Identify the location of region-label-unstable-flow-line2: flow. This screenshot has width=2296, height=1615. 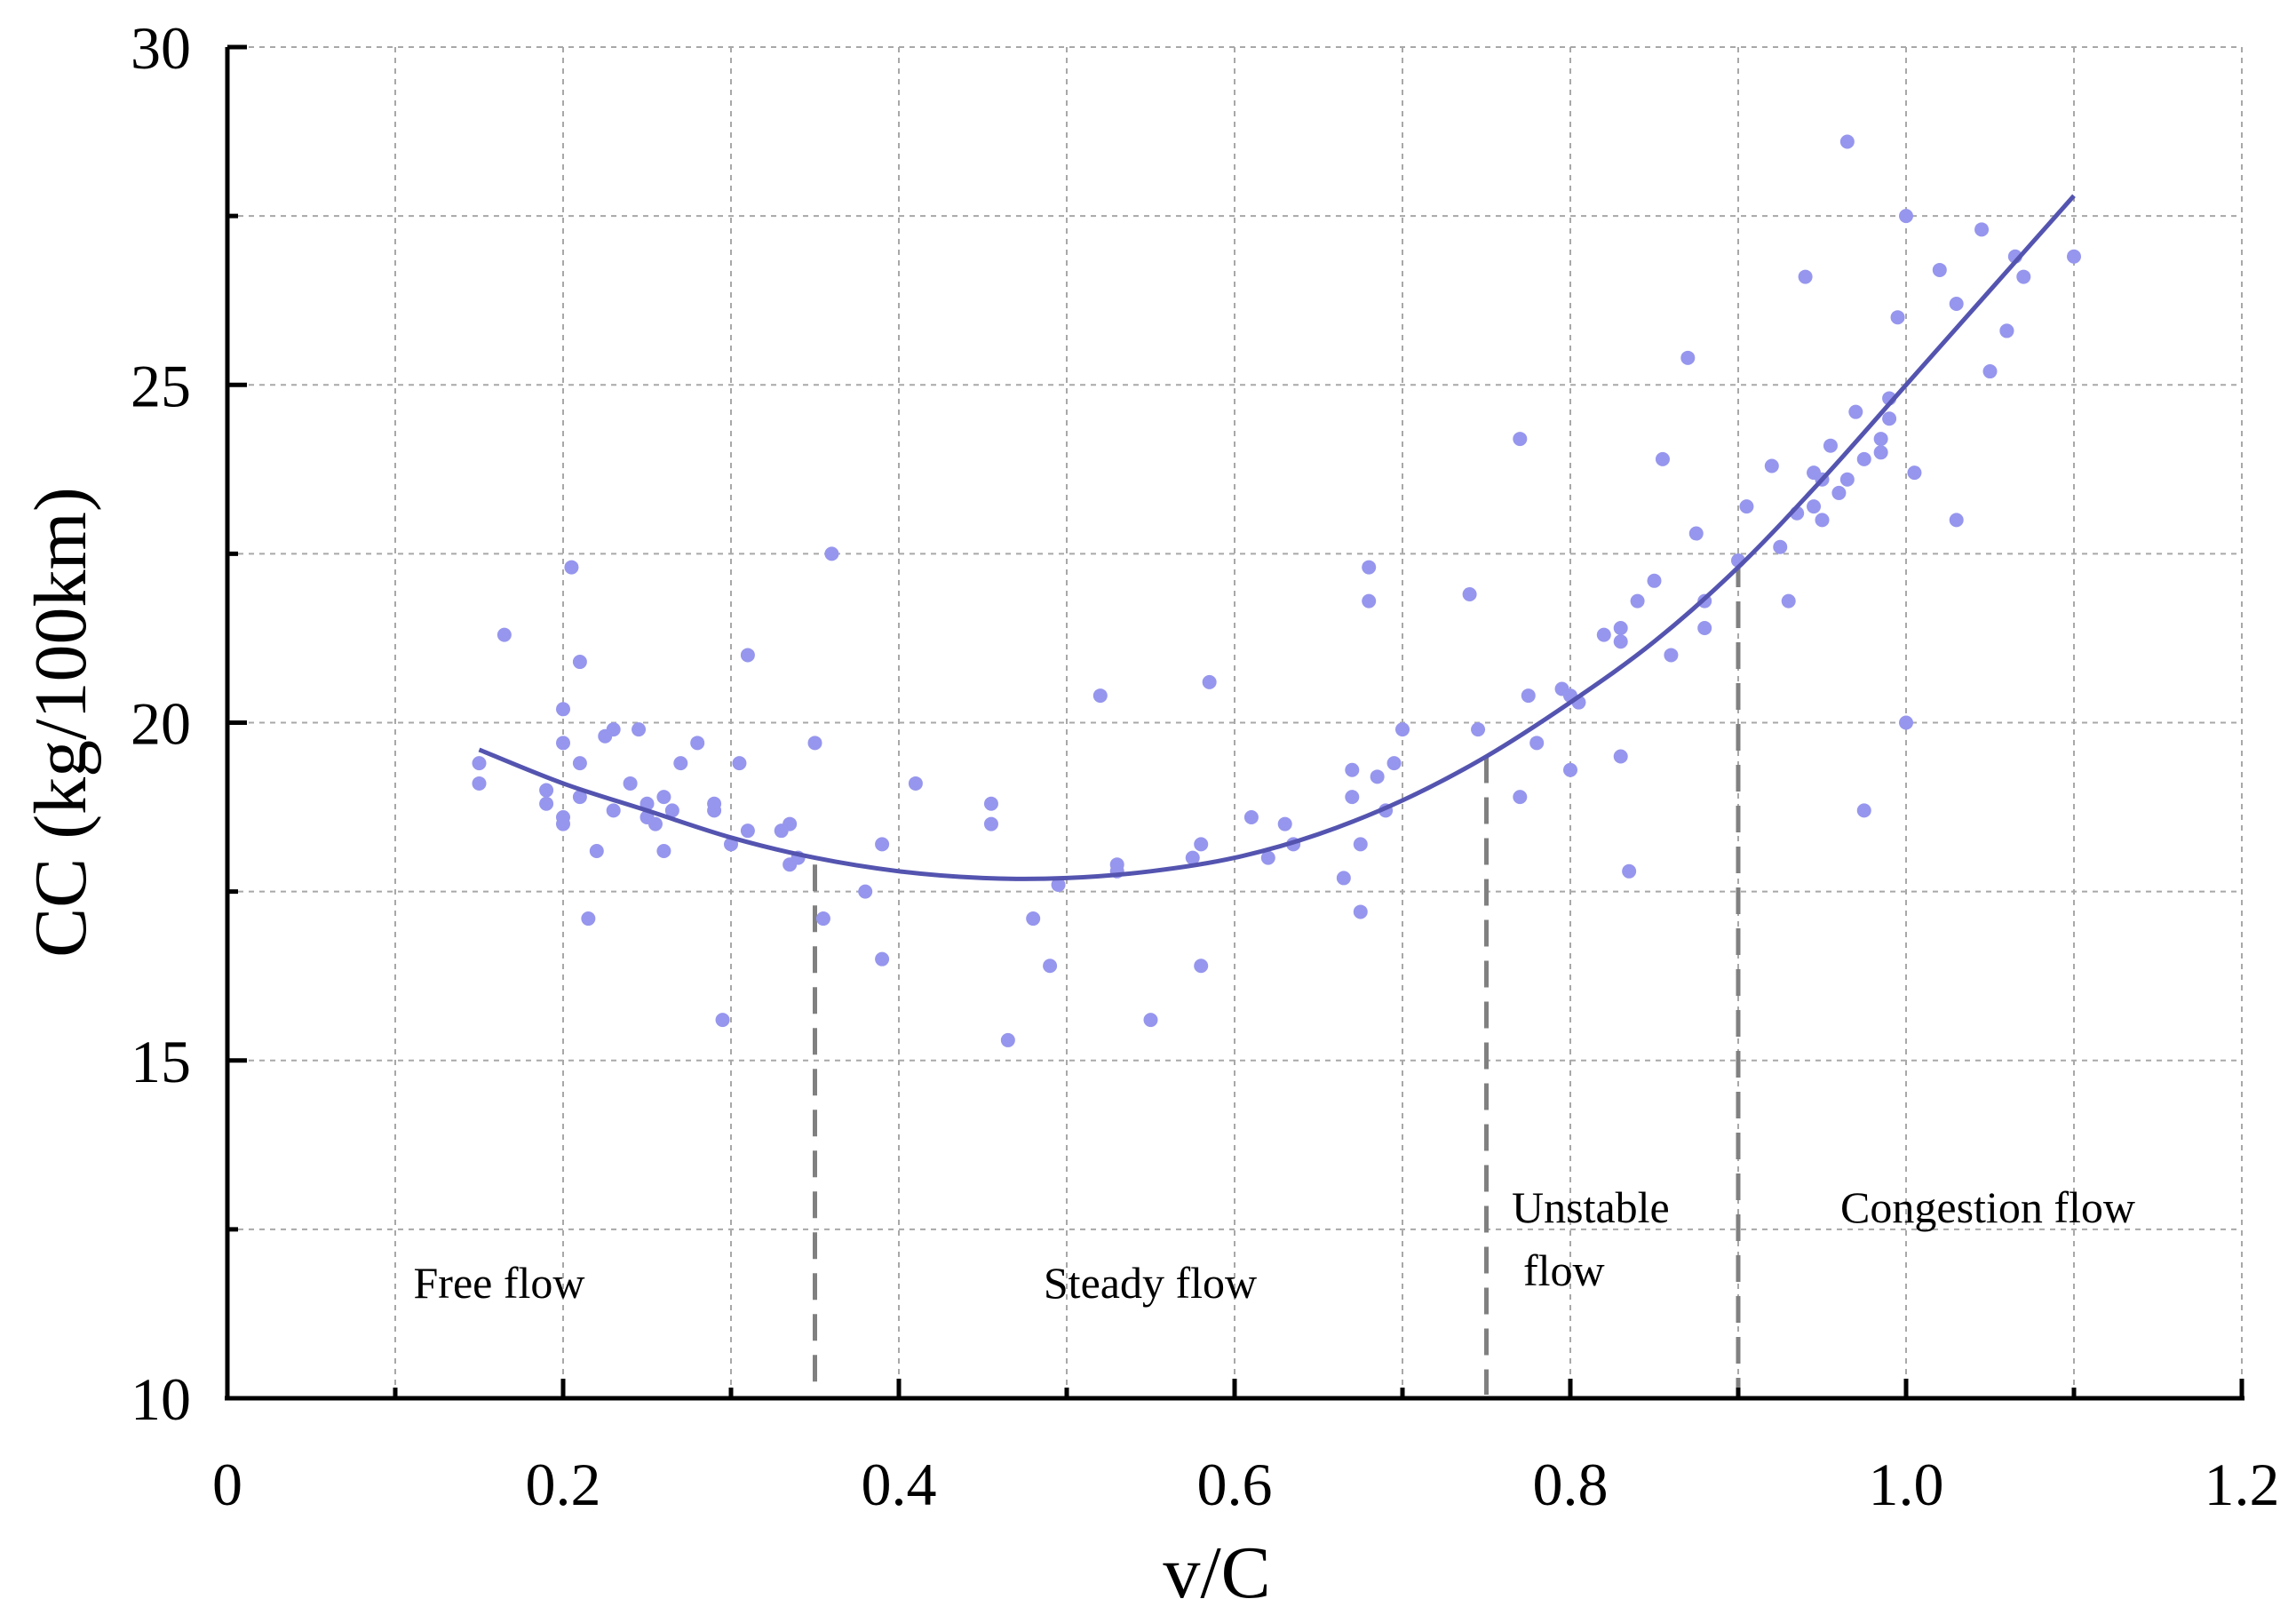
(1564, 1270).